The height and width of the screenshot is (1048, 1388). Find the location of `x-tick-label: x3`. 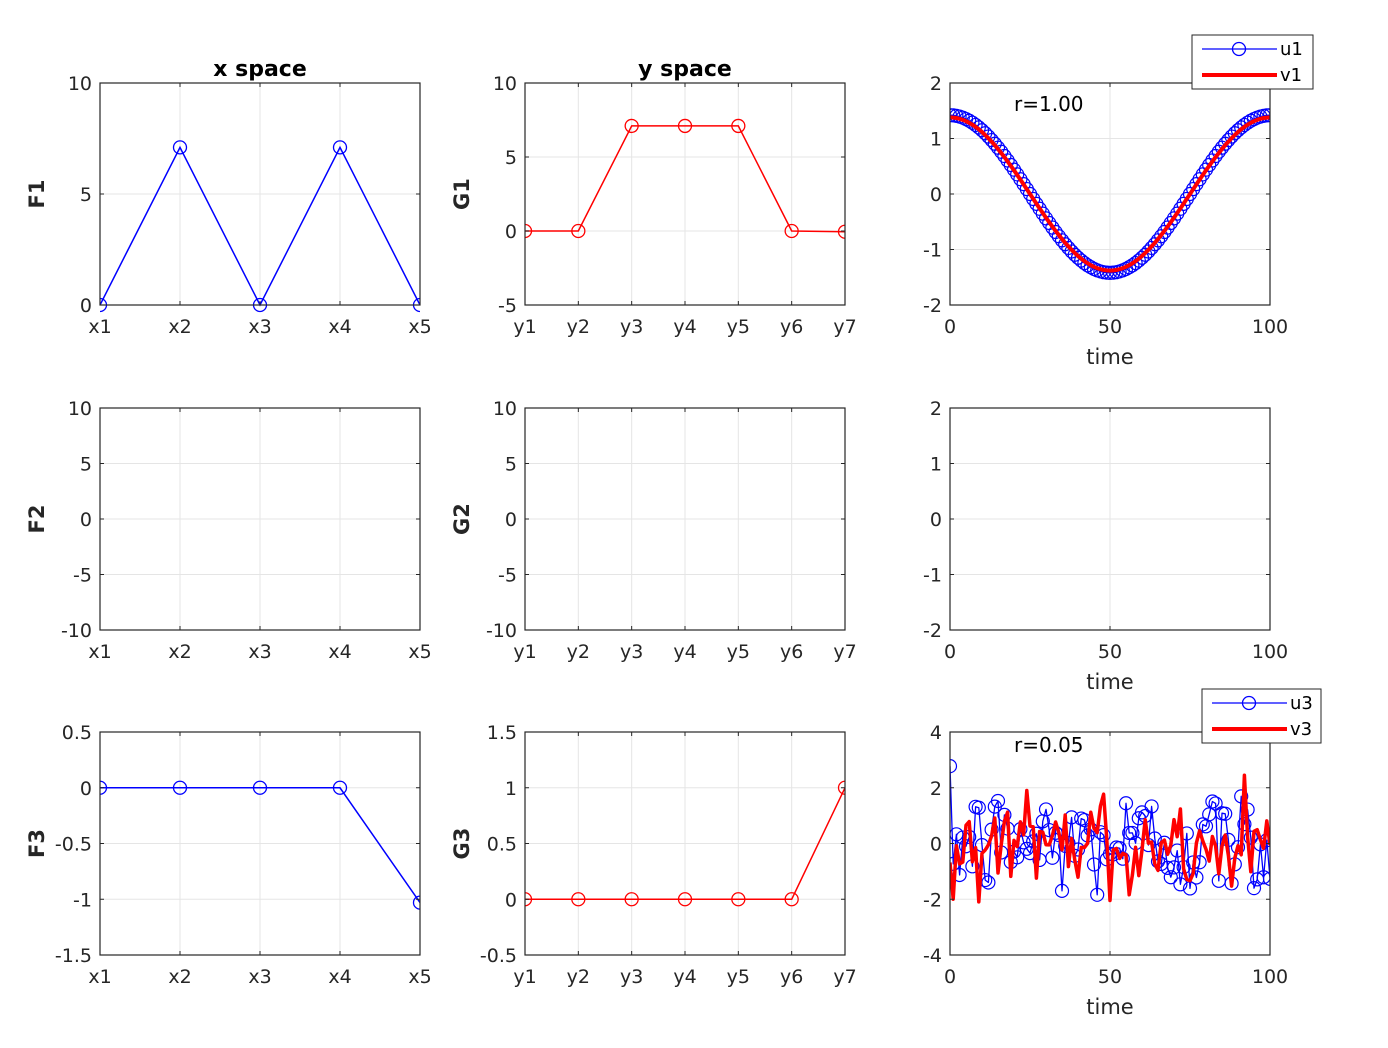

x-tick-label: x3 is located at coordinates (259, 652).